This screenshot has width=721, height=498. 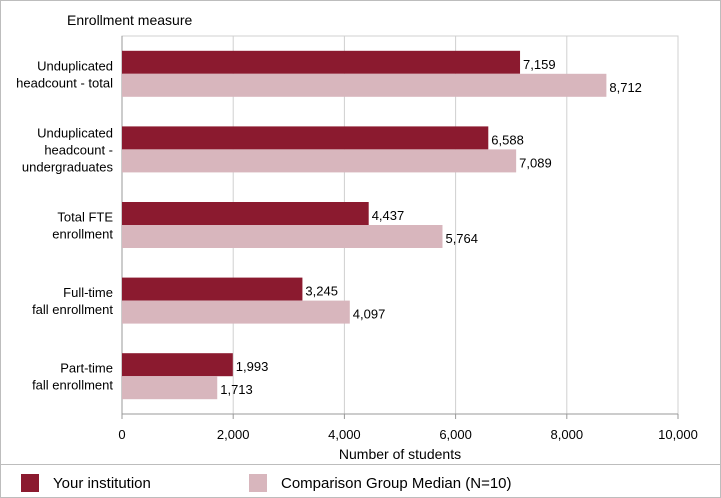 What do you see at coordinates (102, 483) in the screenshot?
I see `legend-label: Your institution` at bounding box center [102, 483].